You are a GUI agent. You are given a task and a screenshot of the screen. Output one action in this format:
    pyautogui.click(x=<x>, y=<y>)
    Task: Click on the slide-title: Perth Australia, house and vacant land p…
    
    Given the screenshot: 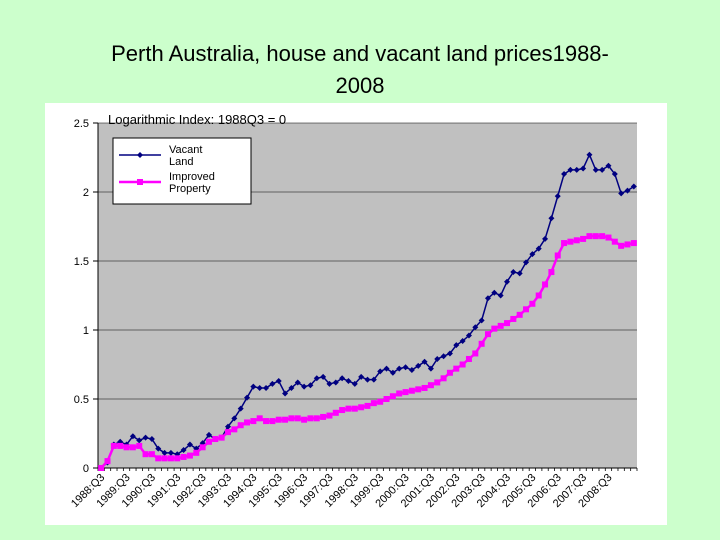 What is the action you would take?
    pyautogui.click(x=360, y=70)
    